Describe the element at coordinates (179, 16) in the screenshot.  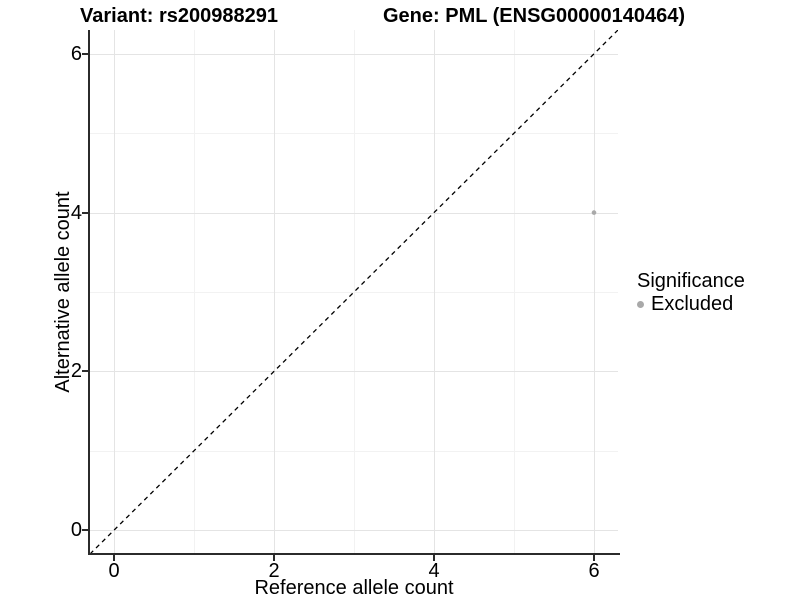
I see `variant-title: Variant: rs200988291` at that location.